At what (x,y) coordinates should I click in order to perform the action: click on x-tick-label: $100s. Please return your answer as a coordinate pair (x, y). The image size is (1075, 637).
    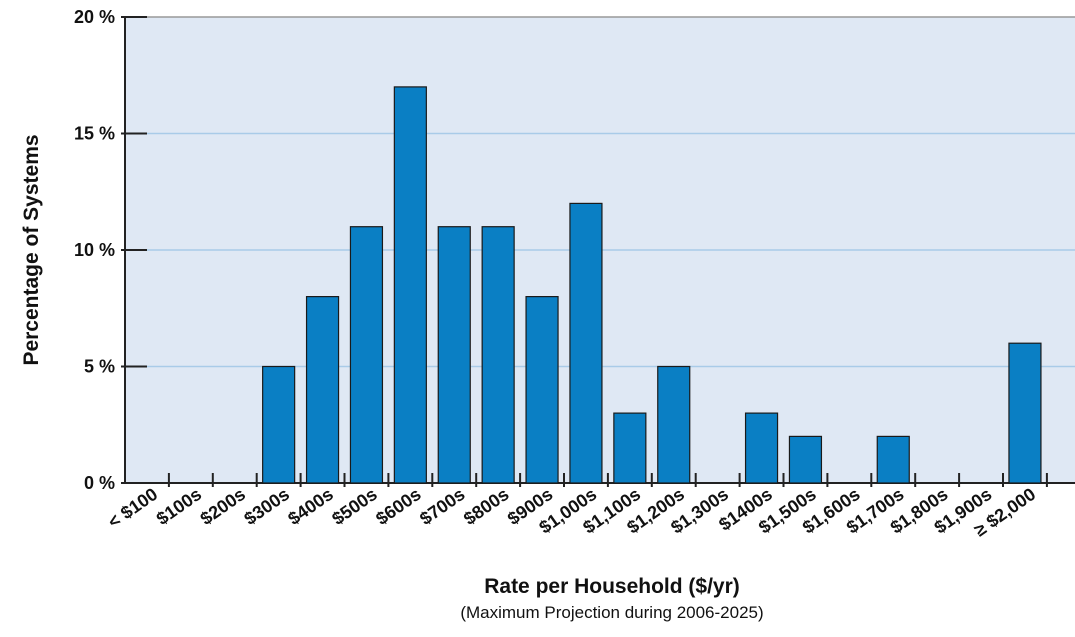
    Looking at the image, I should click on (179, 506).